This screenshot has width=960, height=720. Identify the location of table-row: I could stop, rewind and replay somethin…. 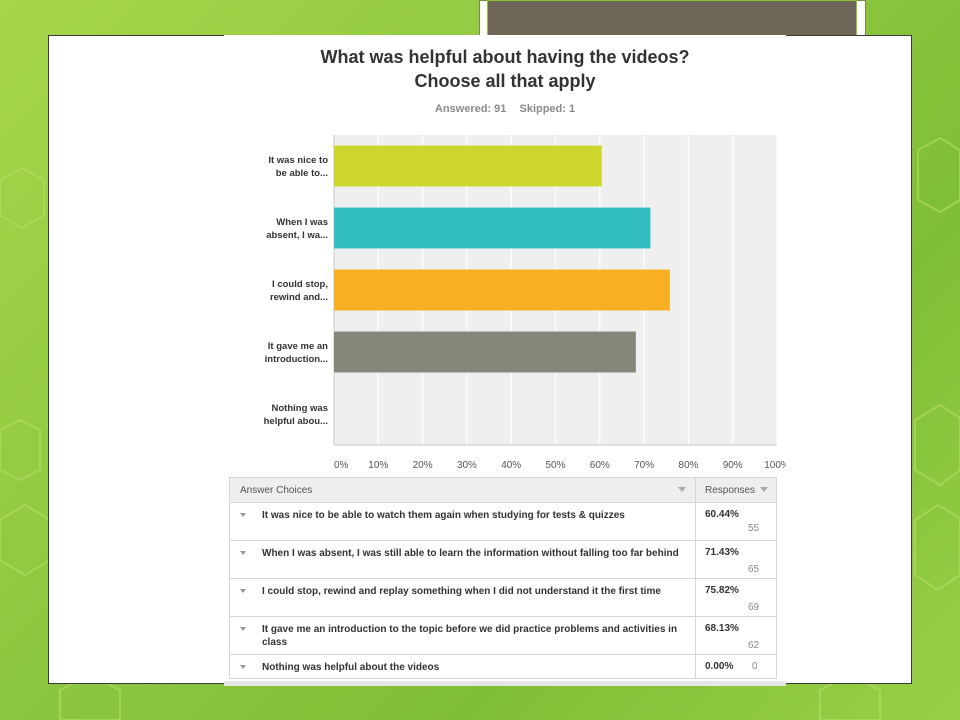
(503, 598).